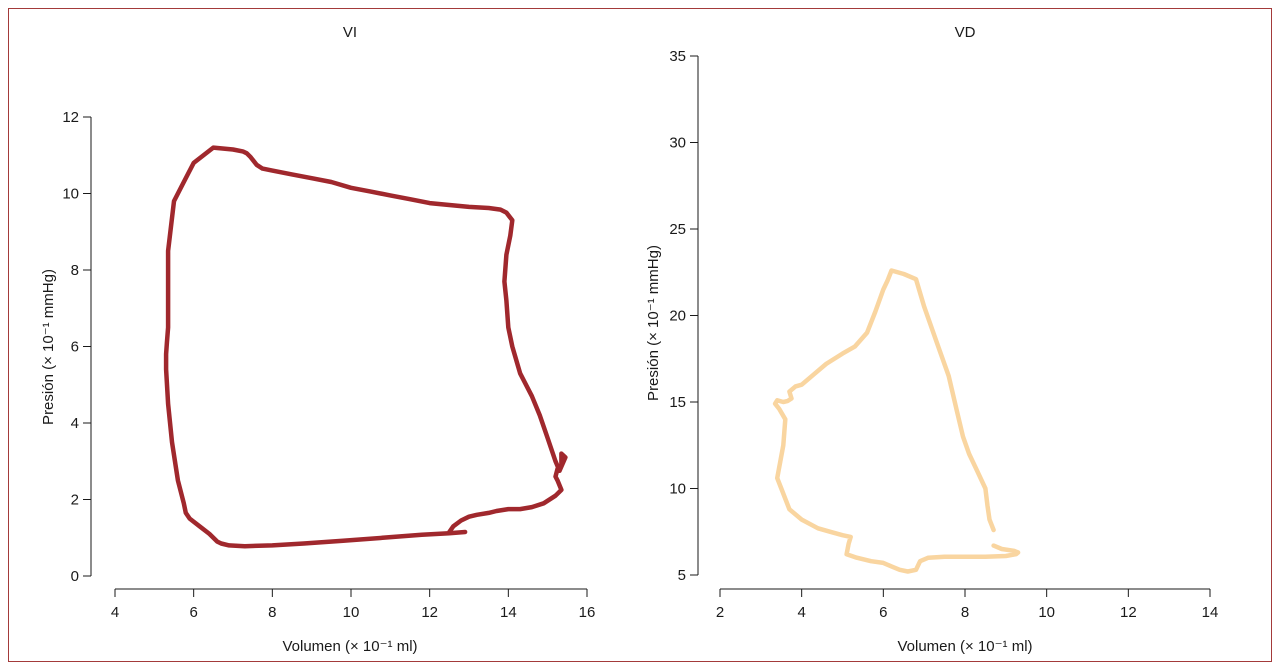 The image size is (1280, 670). Describe the element at coordinates (70, 117) in the screenshot. I see `y-tick-label: 12` at that location.